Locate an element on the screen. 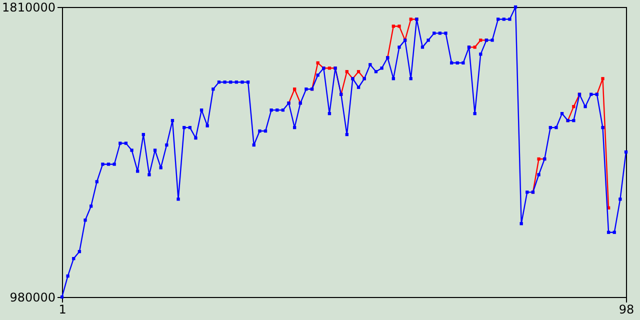 The image size is (640, 320). y-tick-label: 1810000 is located at coordinates (29, 7).